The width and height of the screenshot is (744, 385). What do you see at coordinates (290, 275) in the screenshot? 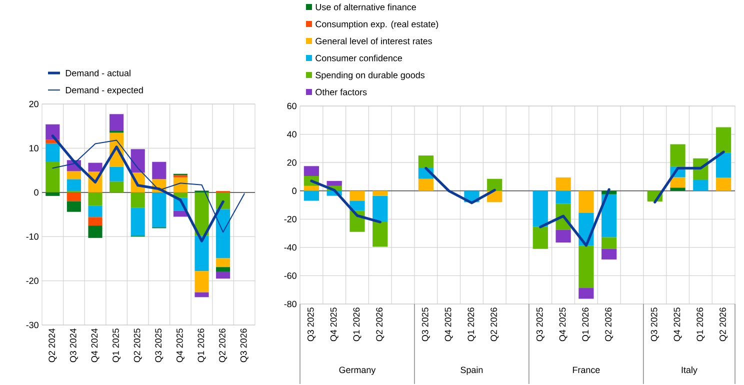
I see `y-tick-label: -60` at bounding box center [290, 275].